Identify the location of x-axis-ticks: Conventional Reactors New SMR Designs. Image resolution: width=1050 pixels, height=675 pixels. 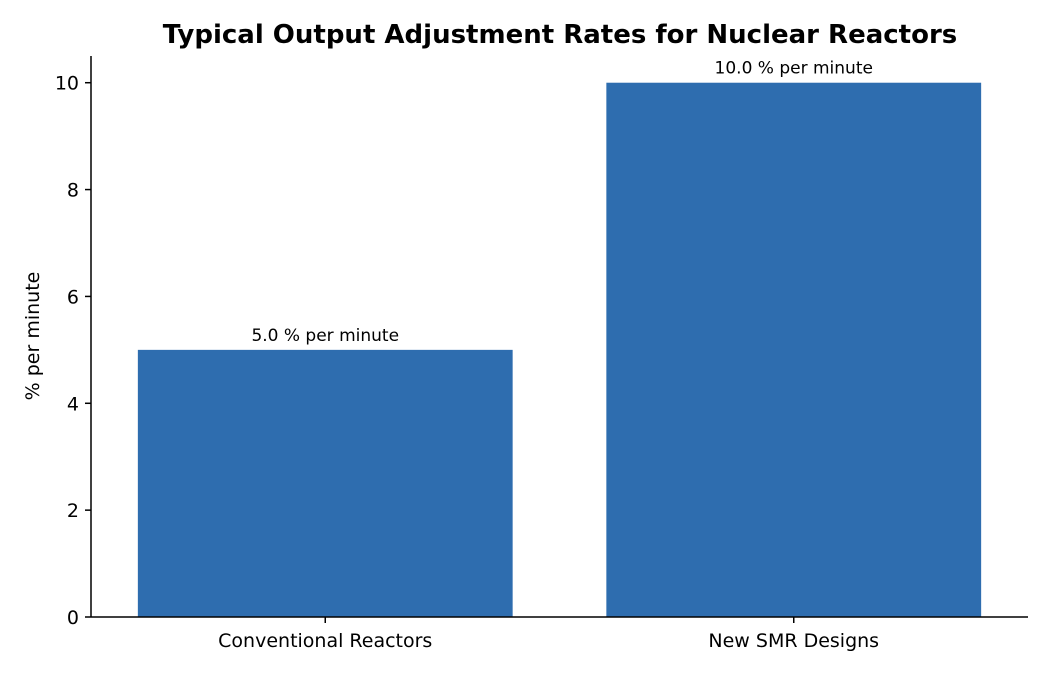
(548, 634).